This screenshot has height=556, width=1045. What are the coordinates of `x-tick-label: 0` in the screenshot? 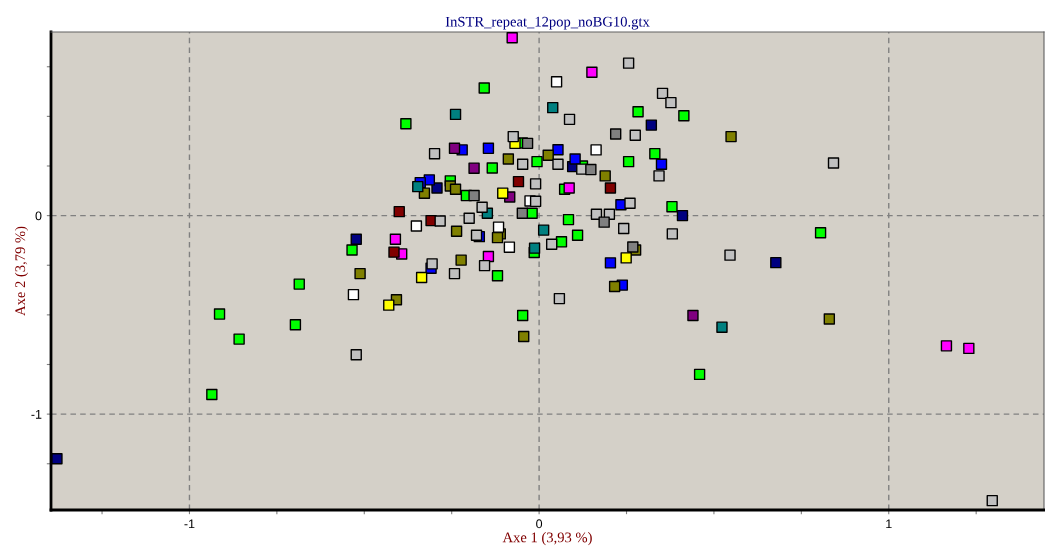 It's located at (539, 524).